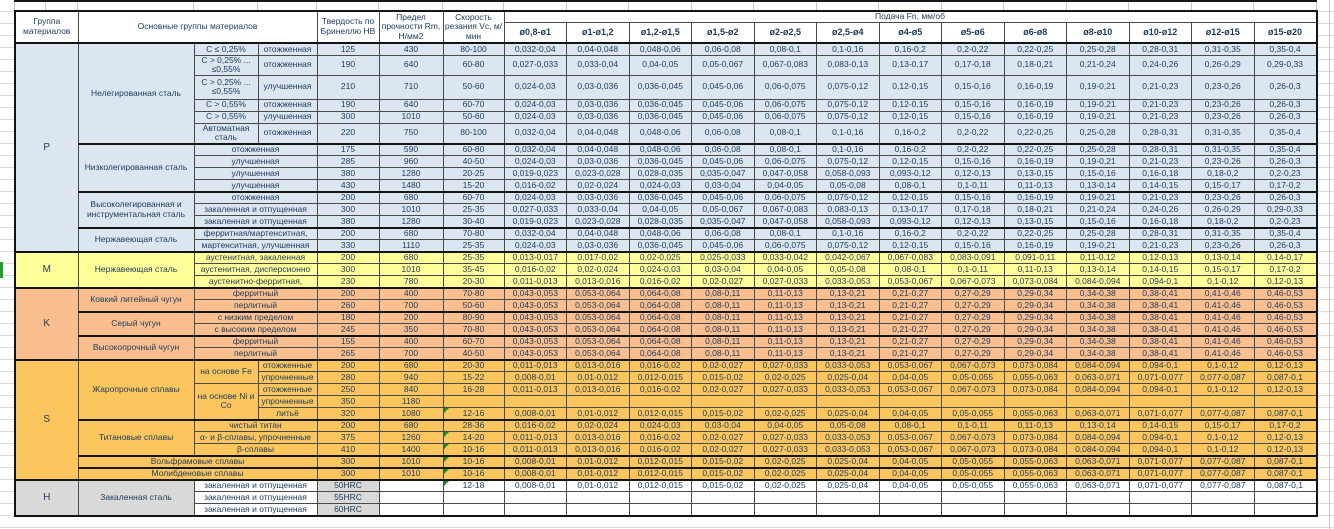  Describe the element at coordinates (287, 414) in the screenshot. I see `cell: литьё` at that location.